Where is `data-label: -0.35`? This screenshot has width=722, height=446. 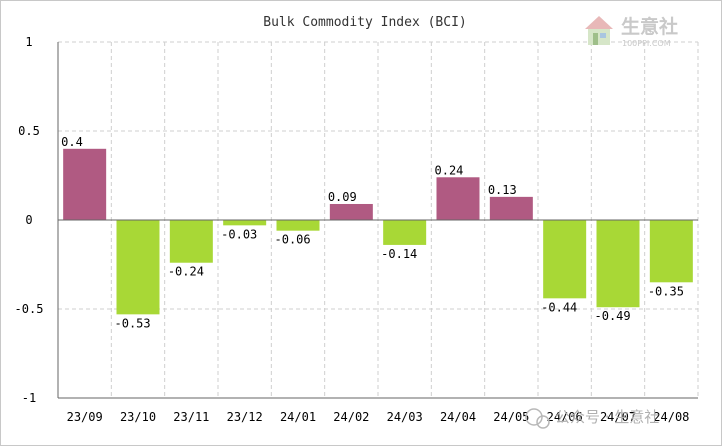 data-label: -0.35 is located at coordinates (666, 291).